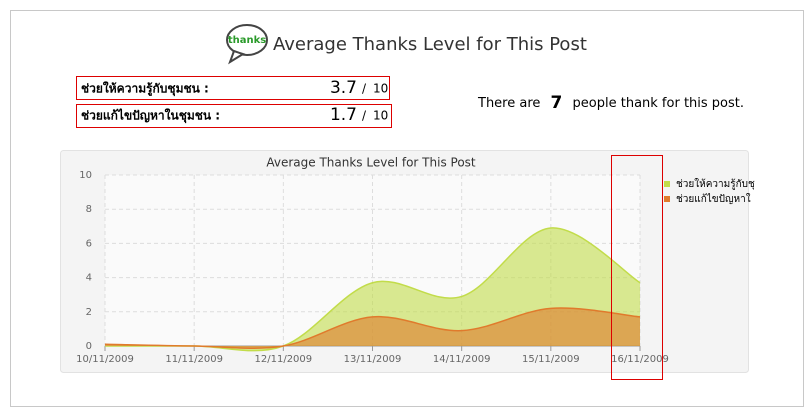  I want to click on icon-text: thanks, so click(247, 40).